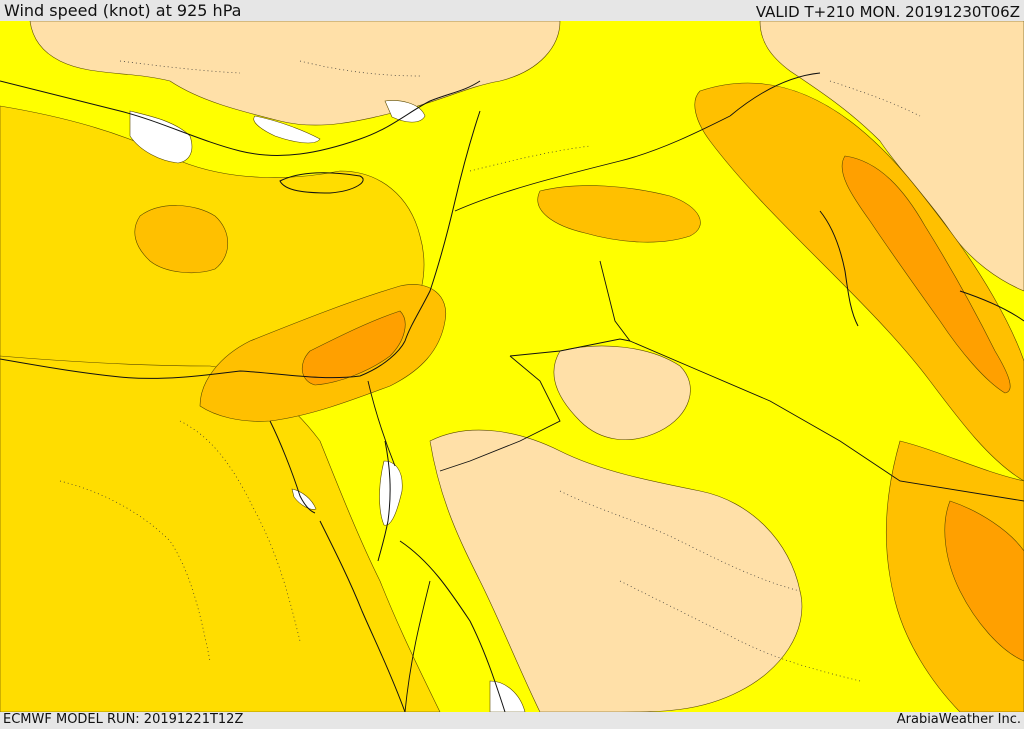 Image resolution: width=1024 pixels, height=729 pixels. Describe the element at coordinates (500, 413) in the screenshot. I see `border-jordan-saudi` at that location.